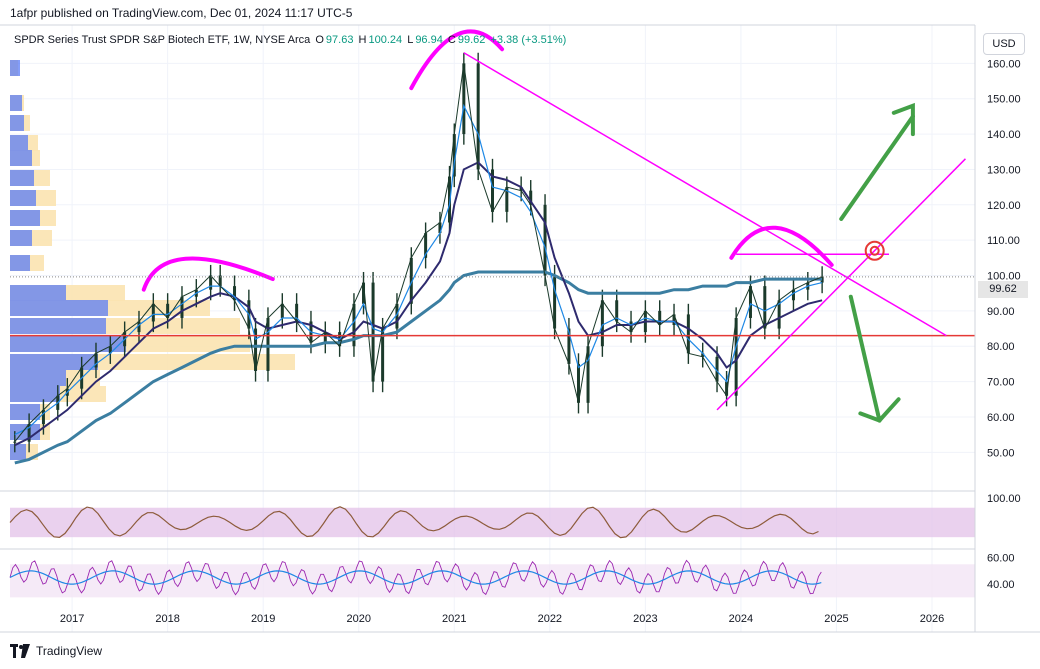 This screenshot has height=669, width=1040. What do you see at coordinates (339, 40) in the screenshot?
I see `legend-open: 97.63` at bounding box center [339, 40].